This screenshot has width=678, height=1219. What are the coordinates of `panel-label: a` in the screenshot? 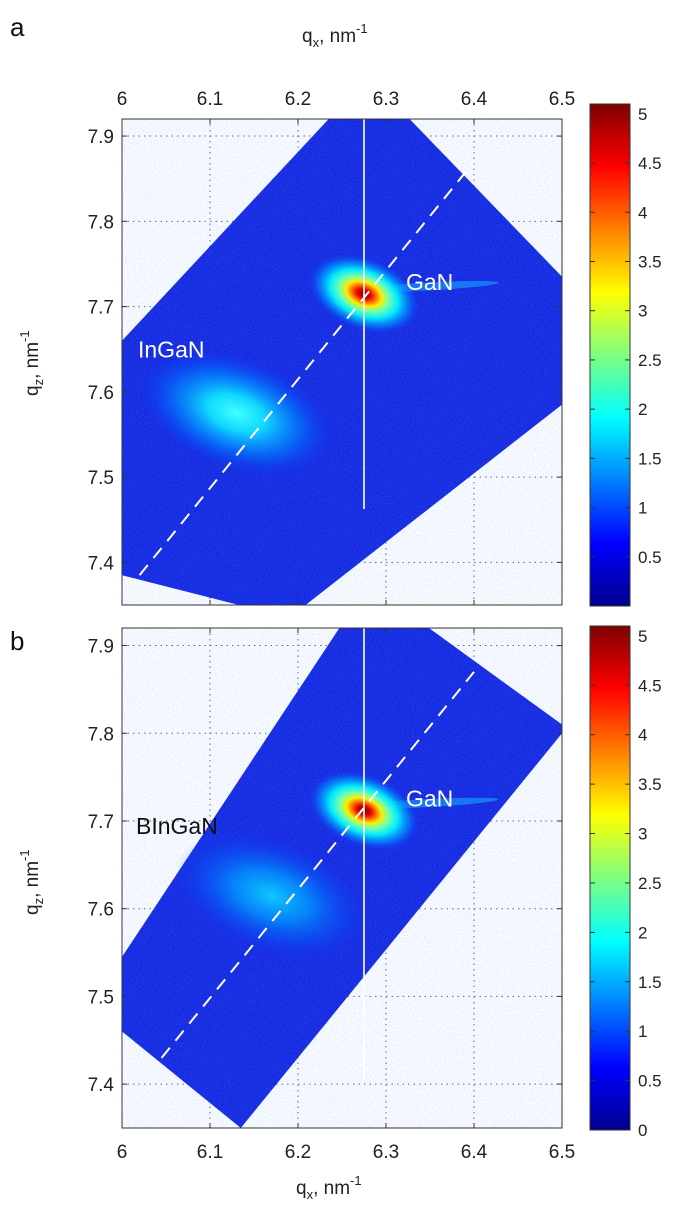 It's located at (17, 27).